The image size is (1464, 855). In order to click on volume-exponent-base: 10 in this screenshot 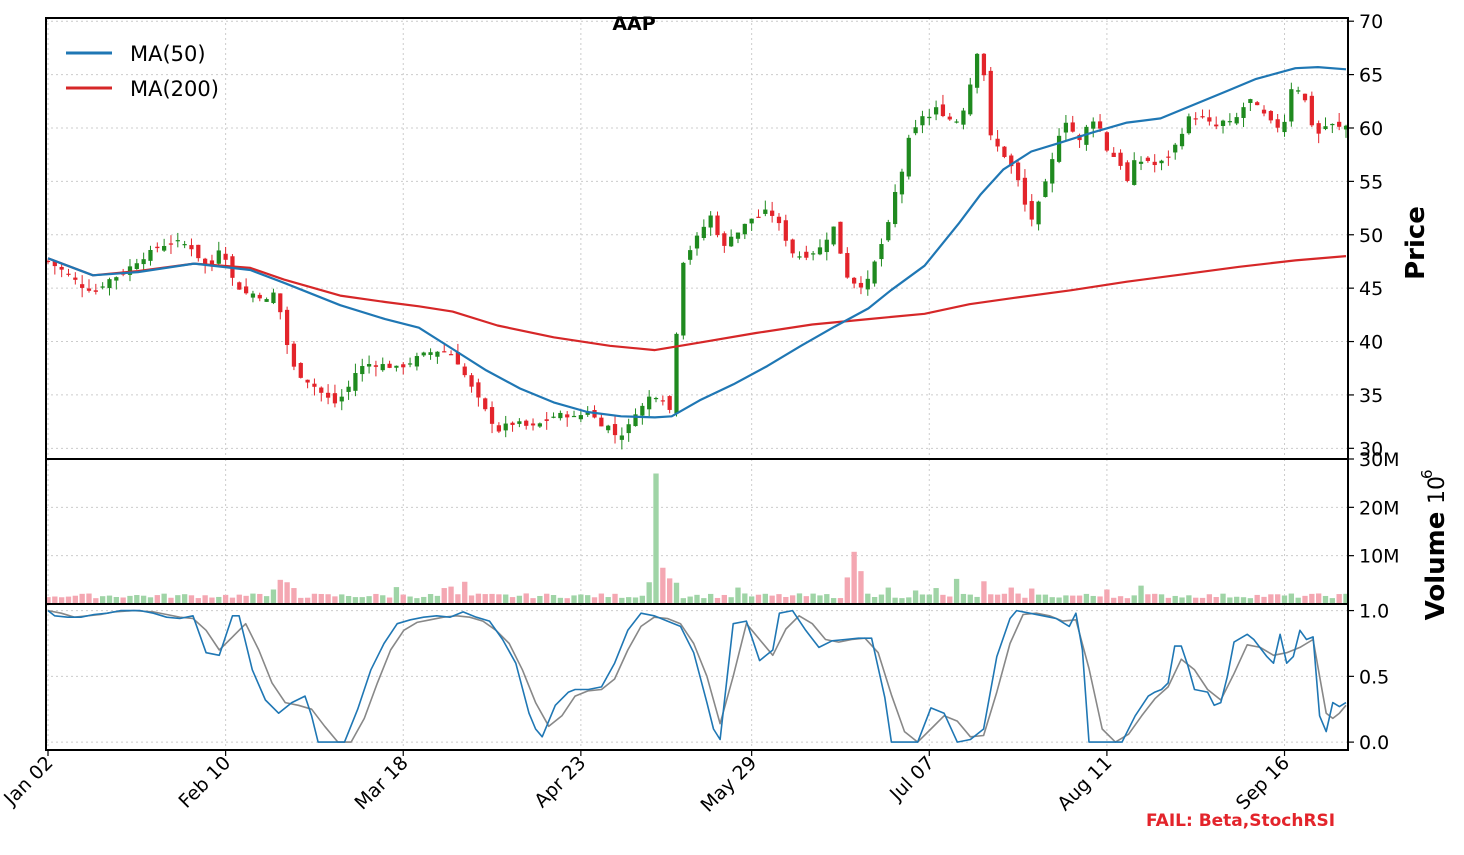, I will do `click(1437, 490)`.